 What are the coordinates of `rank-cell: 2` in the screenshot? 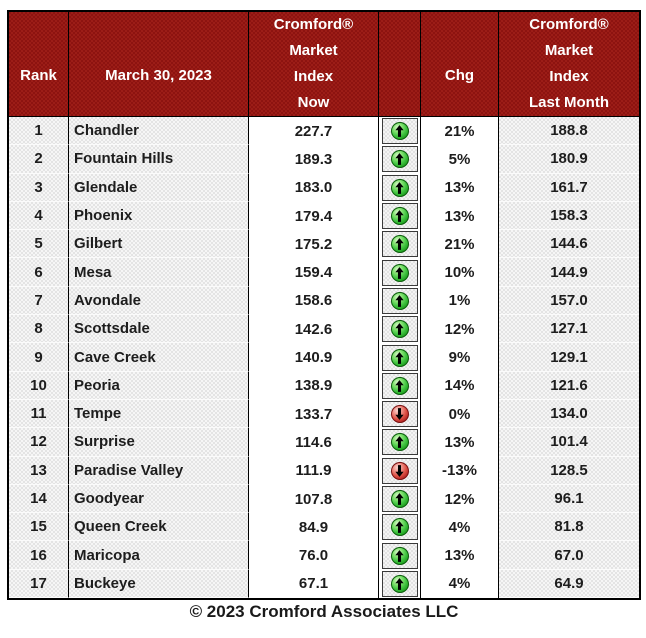 It's located at (39, 159).